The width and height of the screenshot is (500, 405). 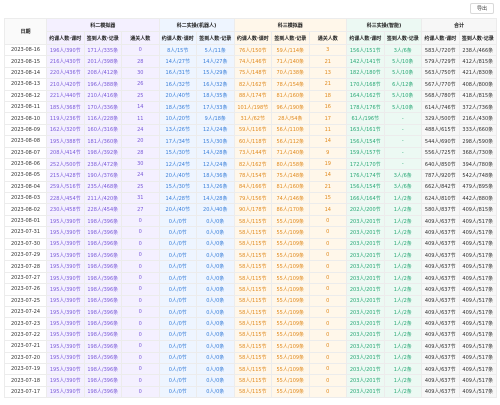 I want to click on date-cell: 2023-08-02, so click(x=25, y=209).